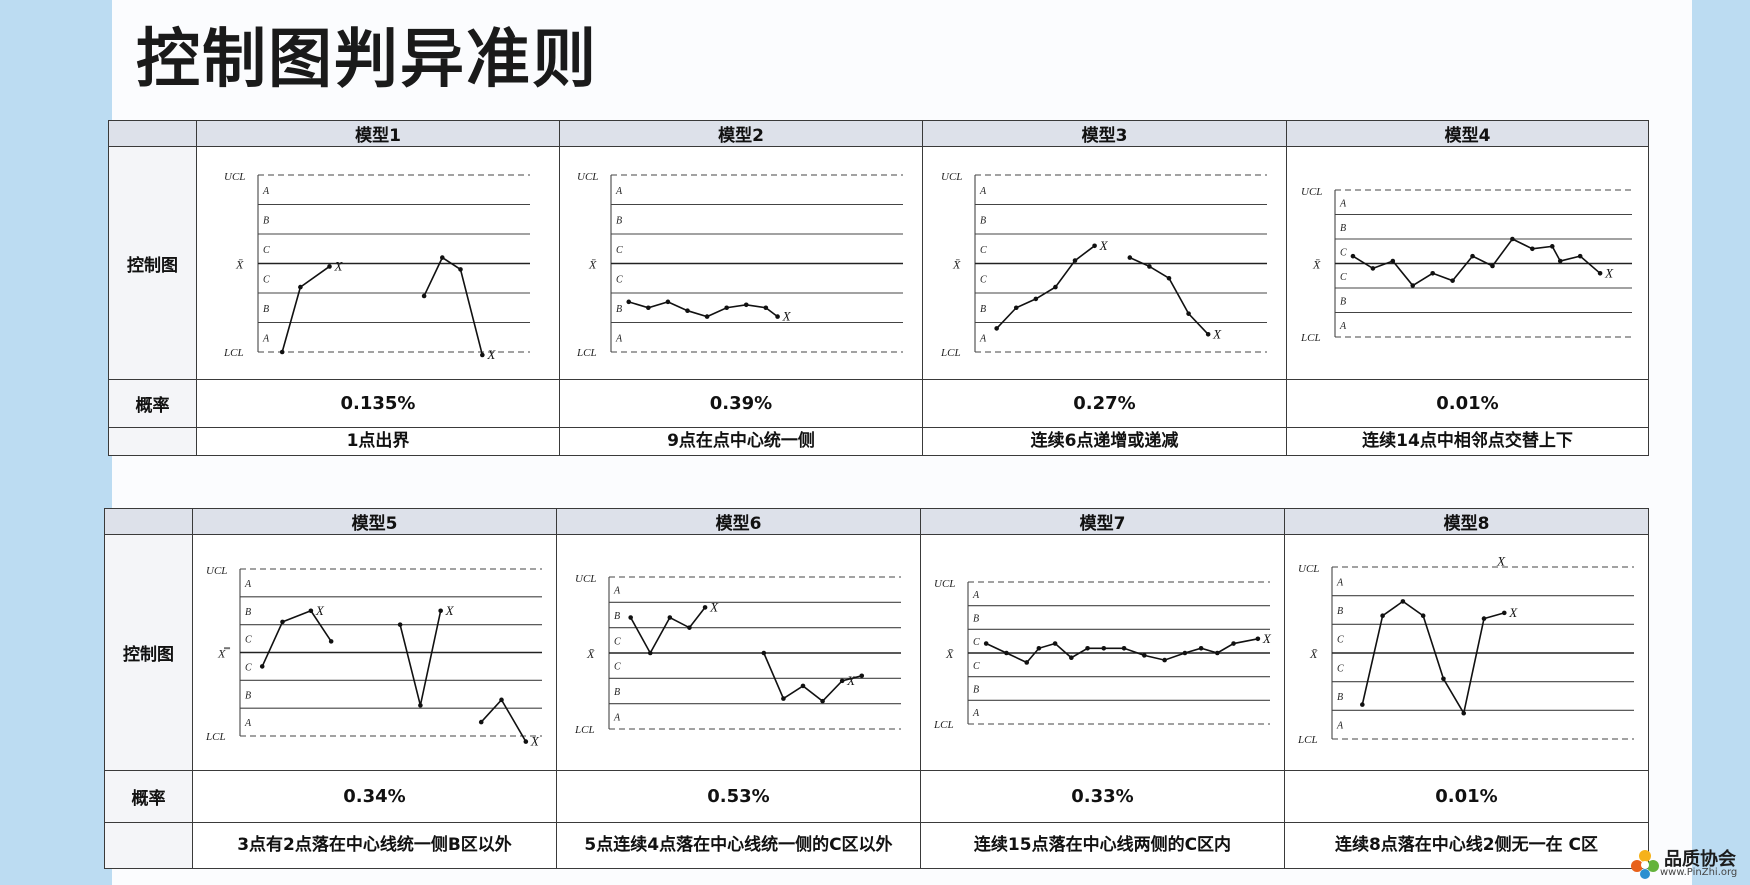 The width and height of the screenshot is (1750, 885). I want to click on chart-cell: UCL LCL X̄ A B C C B A X X, so click(1104, 263).